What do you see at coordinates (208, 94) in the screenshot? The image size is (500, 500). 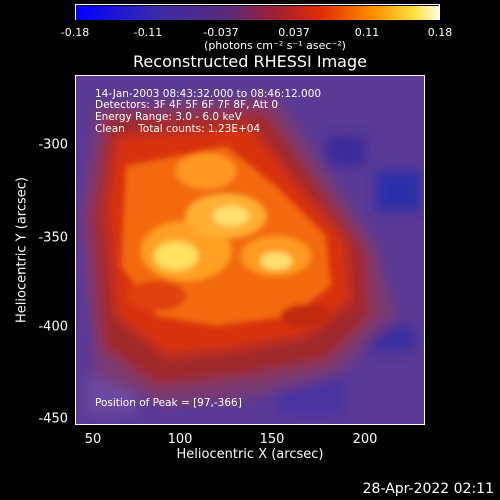 I see `info-time-range: 14-Jan-2003 08:43:32.000 to 08:46:12.000` at bounding box center [208, 94].